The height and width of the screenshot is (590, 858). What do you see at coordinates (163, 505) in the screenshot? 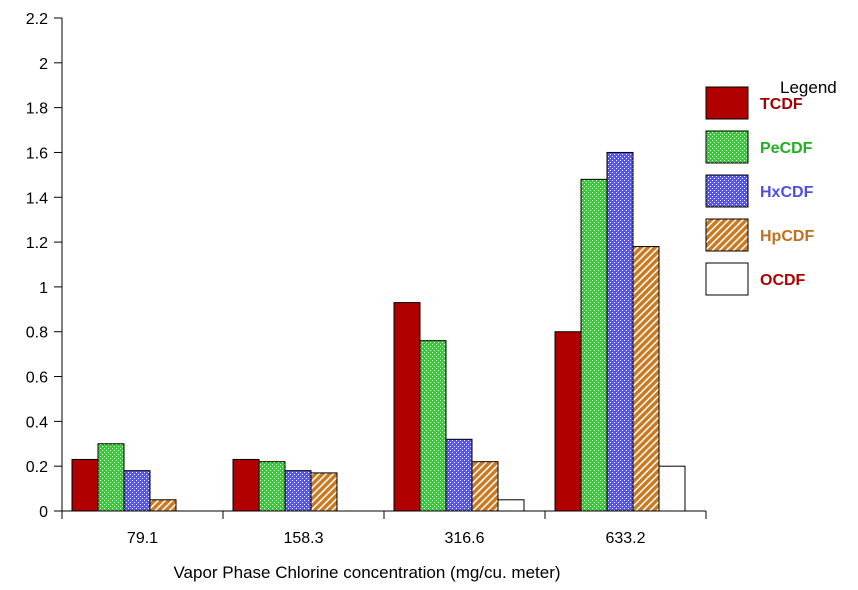
I see `bar-hpcdf-79.1` at bounding box center [163, 505].